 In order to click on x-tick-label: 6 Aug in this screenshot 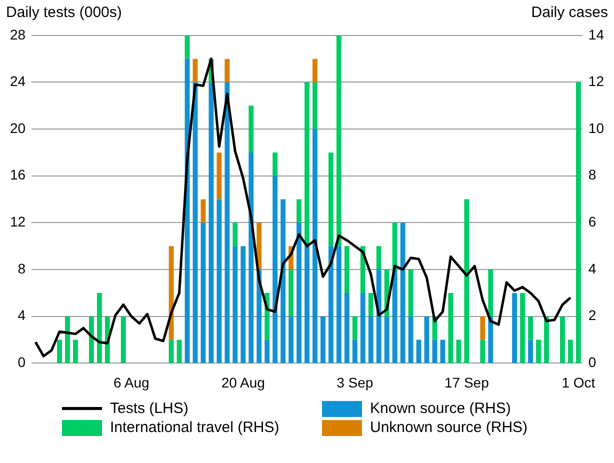, I will do `click(131, 382)`.